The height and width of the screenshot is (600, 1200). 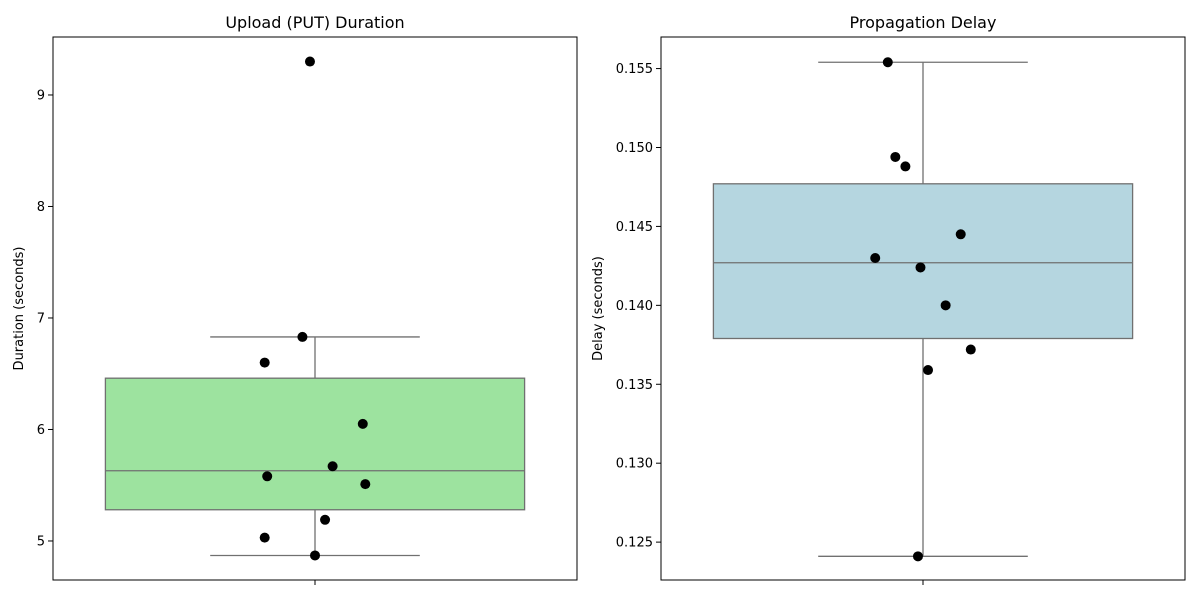 I want to click on duration-y-tick-label: 5, so click(x=41, y=541).